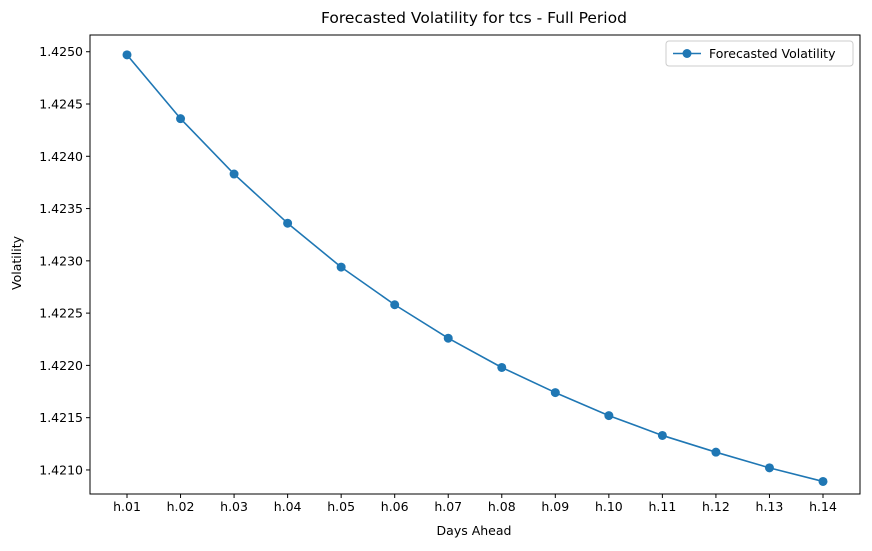 The image size is (872, 551). I want to click on legend-label: Forecasted Volatility, so click(772, 53).